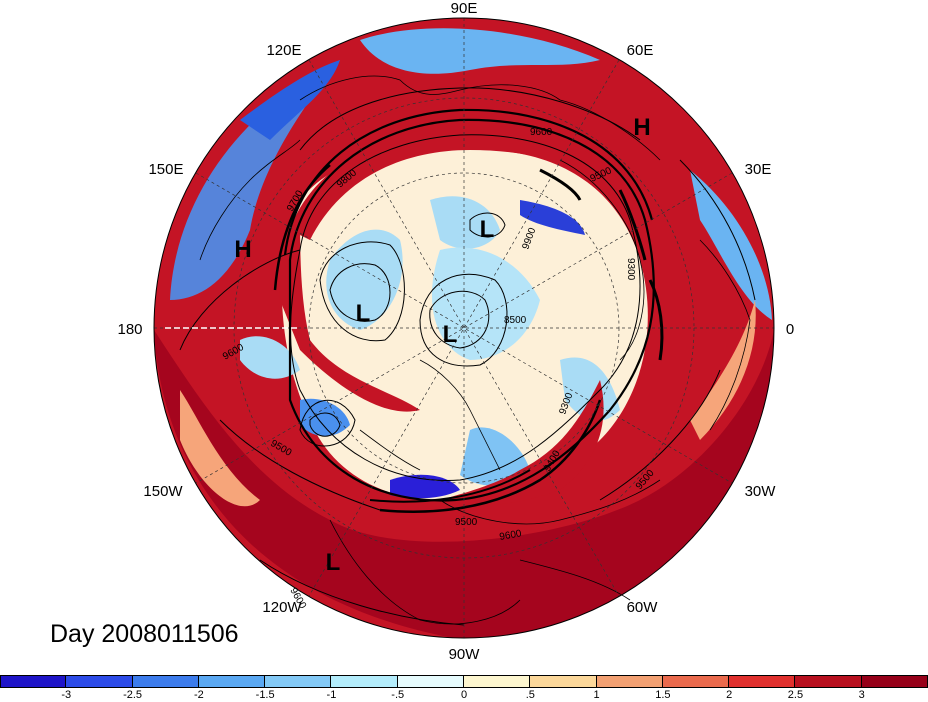 The height and width of the screenshot is (702, 928). Describe the element at coordinates (331, 695) in the screenshot. I see `colorbar-tick-label: -1` at that location.